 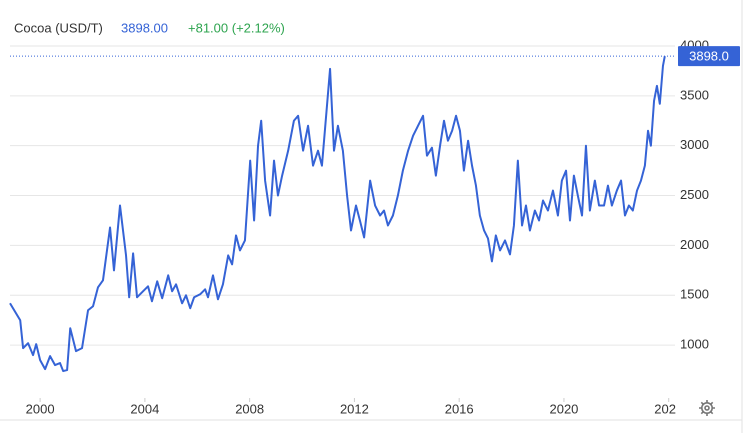 I want to click on x-tick-label: 2012, so click(x=354, y=408).